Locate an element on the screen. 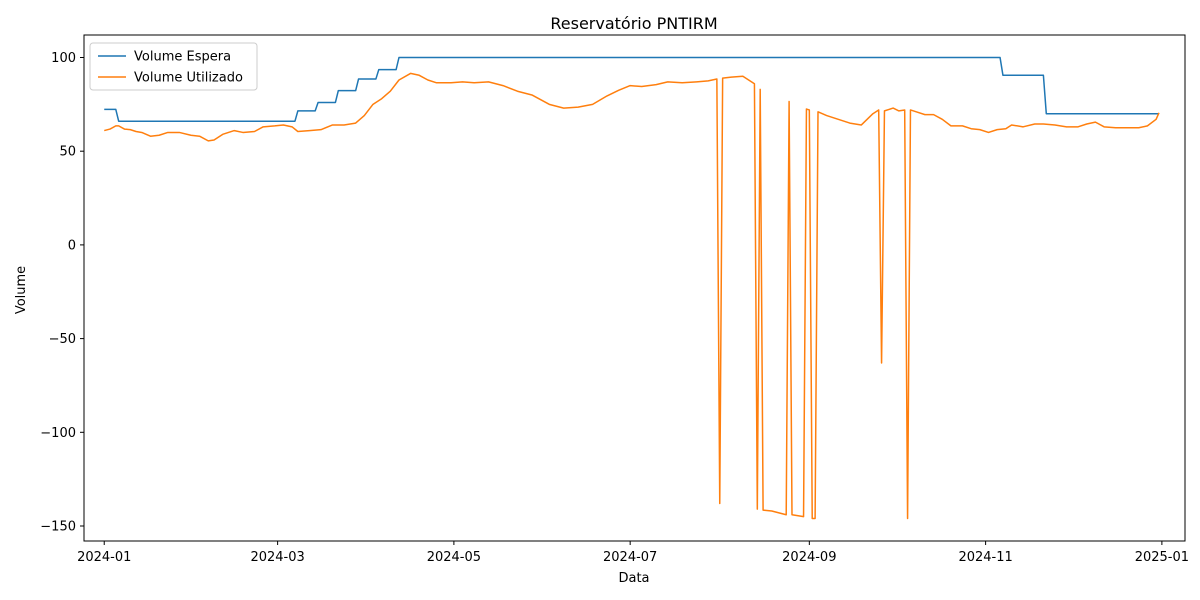 The width and height of the screenshot is (1200, 600). legend-label: Volume Espera is located at coordinates (182, 57).